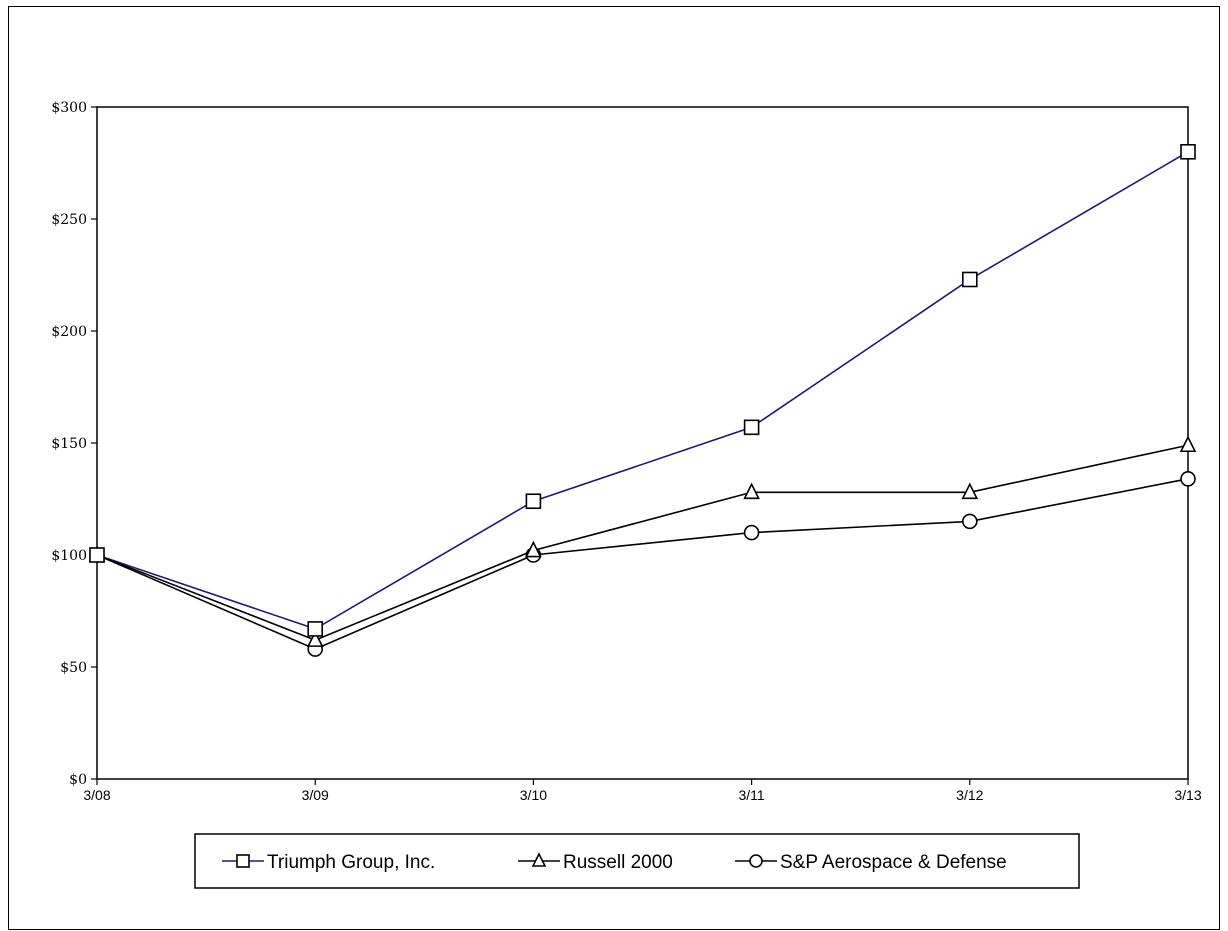 The image size is (1228, 931). What do you see at coordinates (642, 791) in the screenshot?
I see `x-axis: 3/08 3/09 3/10 3/11 3/12 3/13` at bounding box center [642, 791].